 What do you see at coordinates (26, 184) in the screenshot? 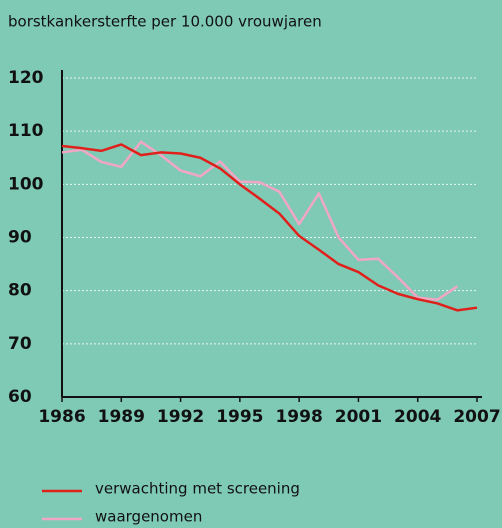
I see `y-tick-label: 100` at bounding box center [26, 184].